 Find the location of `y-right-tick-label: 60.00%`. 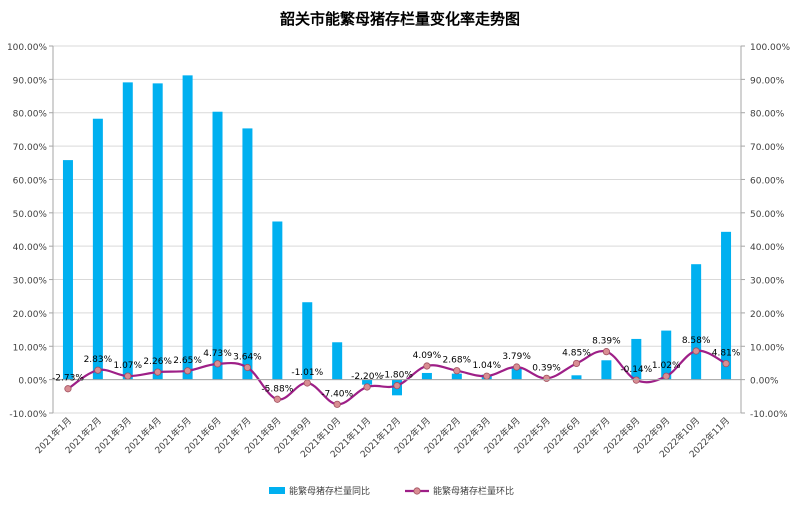

y-right-tick-label: 60.00% is located at coordinates (767, 181).